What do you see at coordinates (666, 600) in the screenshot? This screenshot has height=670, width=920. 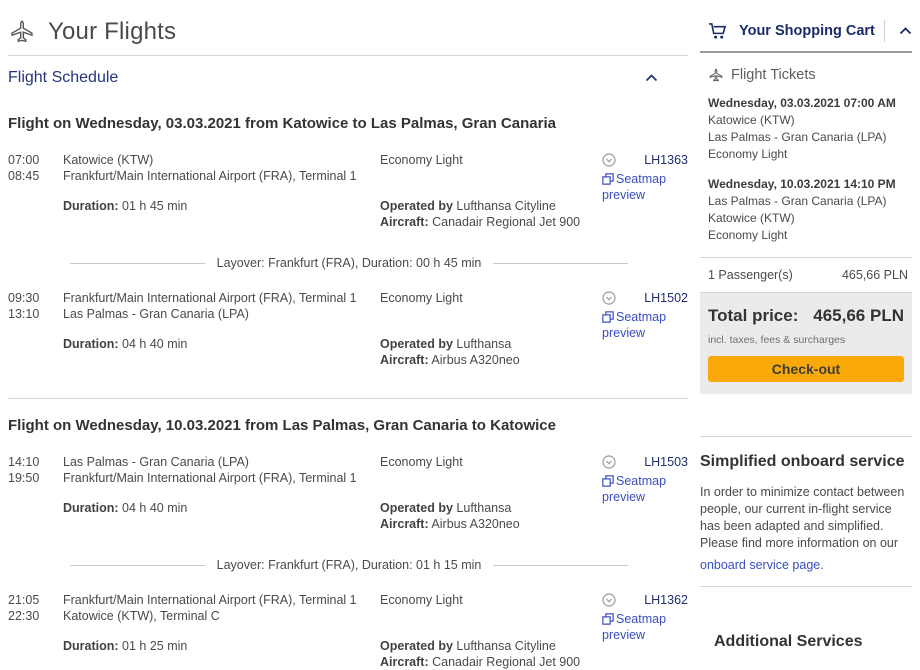 I see `flight-number: LH1362` at bounding box center [666, 600].